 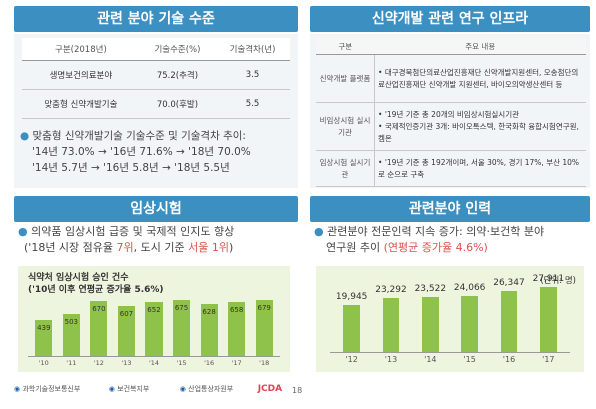 I want to click on workforce-sub: 연구원 추이, so click(x=355, y=247).